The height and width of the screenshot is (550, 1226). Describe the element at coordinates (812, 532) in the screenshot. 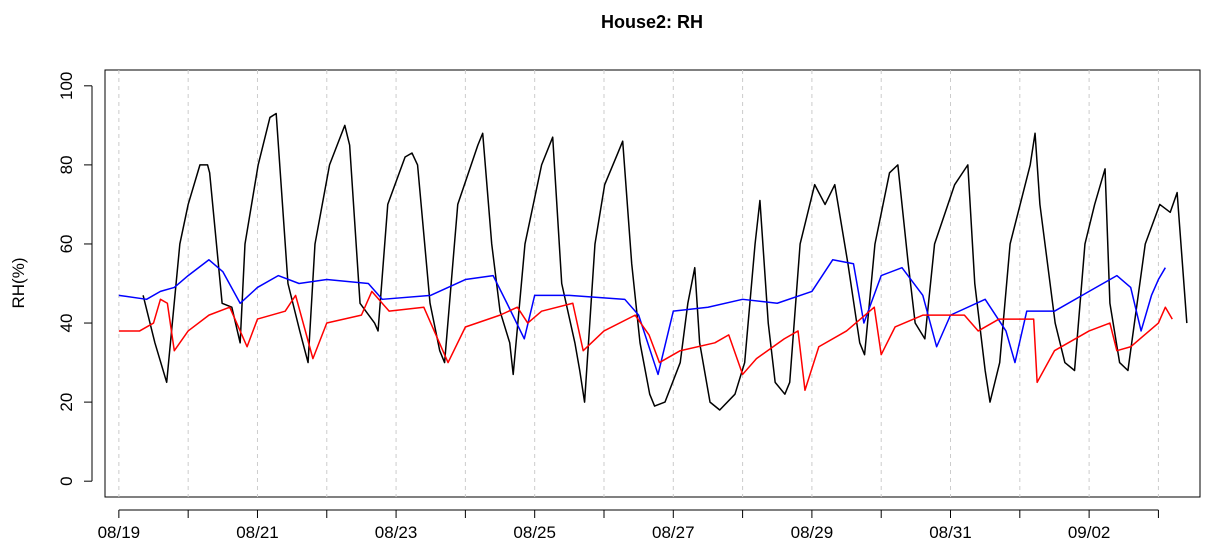

I see `x-tick-label: 08/29` at that location.